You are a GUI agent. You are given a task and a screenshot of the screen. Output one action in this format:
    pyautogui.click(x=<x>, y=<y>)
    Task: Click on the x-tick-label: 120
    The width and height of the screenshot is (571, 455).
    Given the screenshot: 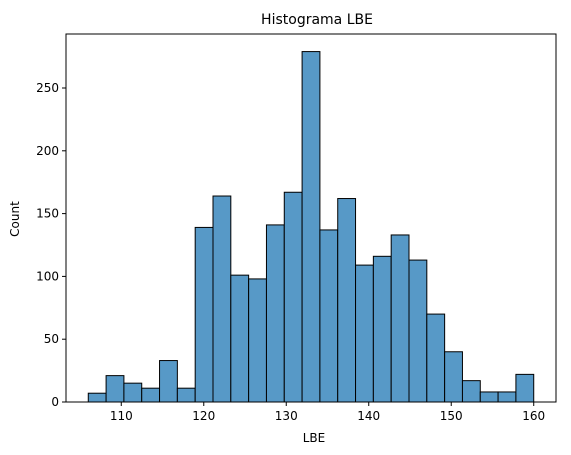 What is the action you would take?
    pyautogui.click(x=203, y=416)
    